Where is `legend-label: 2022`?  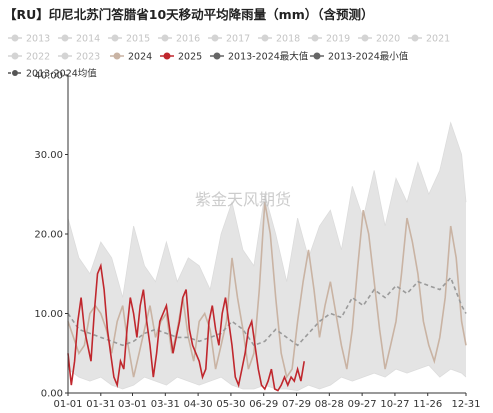 legend-label: 2022 is located at coordinates (38, 57).